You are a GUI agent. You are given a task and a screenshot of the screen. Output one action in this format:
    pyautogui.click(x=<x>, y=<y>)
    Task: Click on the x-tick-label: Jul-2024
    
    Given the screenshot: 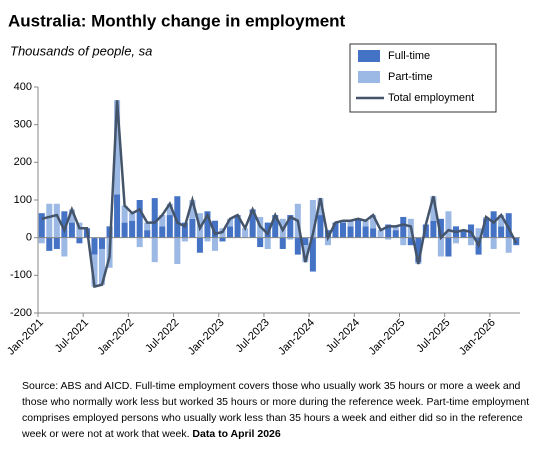 What is the action you would take?
    pyautogui.click(x=343, y=336)
    